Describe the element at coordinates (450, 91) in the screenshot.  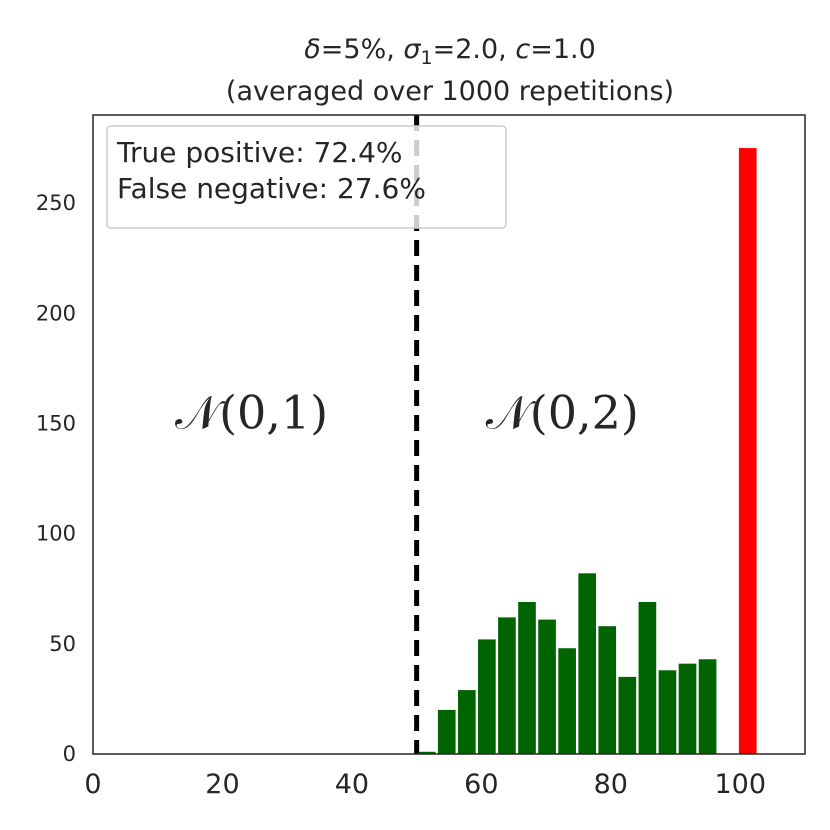
I see `chart-title-line2: (averaged over 1000 repetitions)` at that location.